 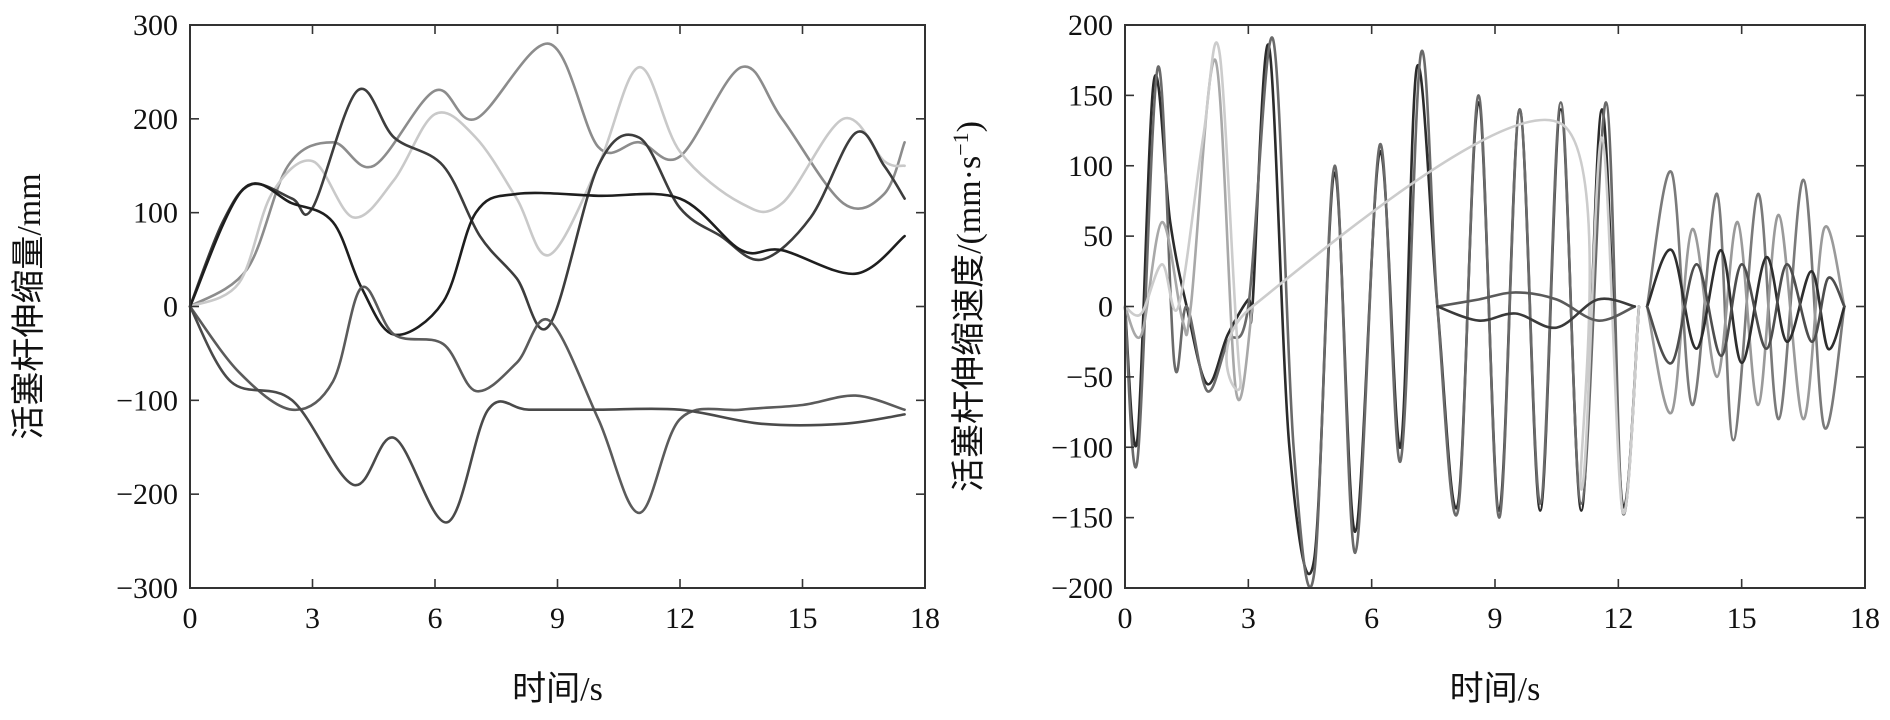 I want to click on y-tick-label: 300, so click(x=155, y=25).